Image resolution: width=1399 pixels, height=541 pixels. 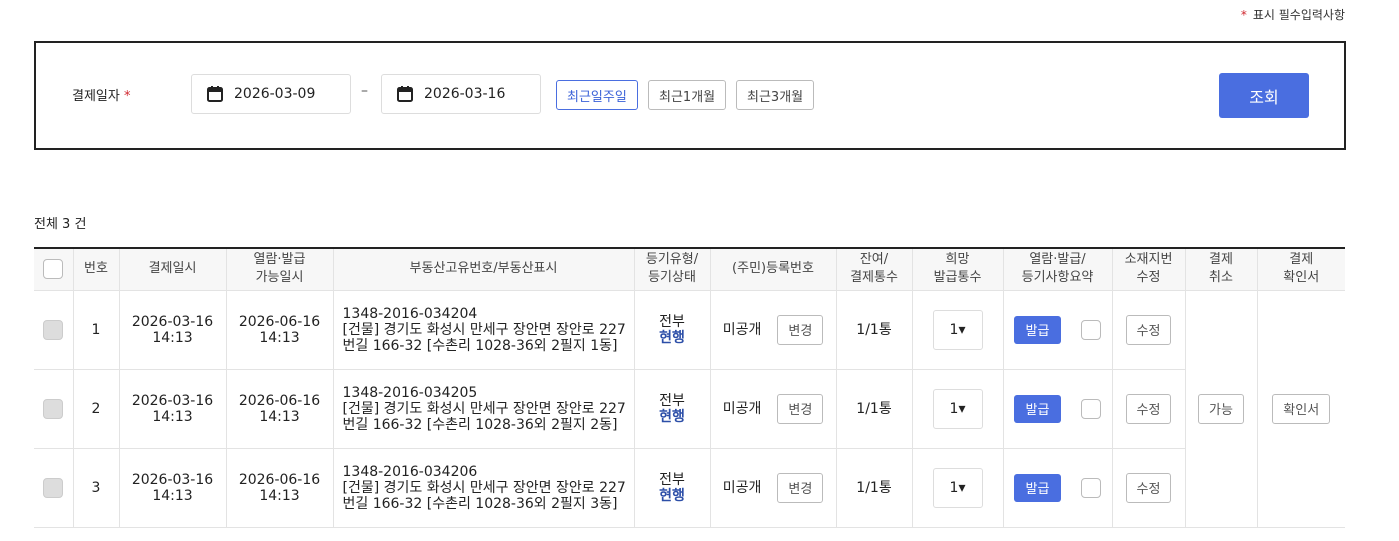 What do you see at coordinates (483, 269) in the screenshot?
I see `column-header: 부동산고유번호/부동산표시` at bounding box center [483, 269].